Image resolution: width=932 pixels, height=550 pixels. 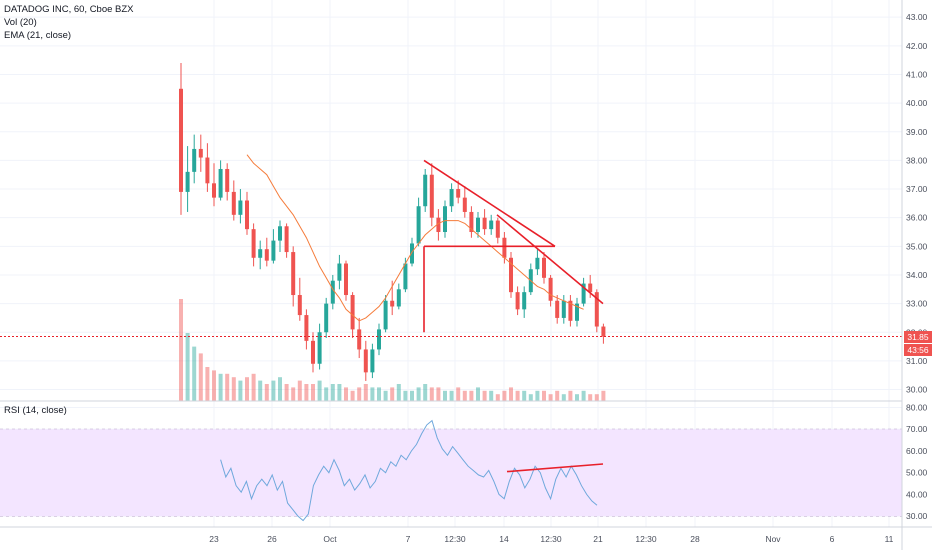 What do you see at coordinates (555, 468) in the screenshot?
I see `rsi-trendline` at bounding box center [555, 468].